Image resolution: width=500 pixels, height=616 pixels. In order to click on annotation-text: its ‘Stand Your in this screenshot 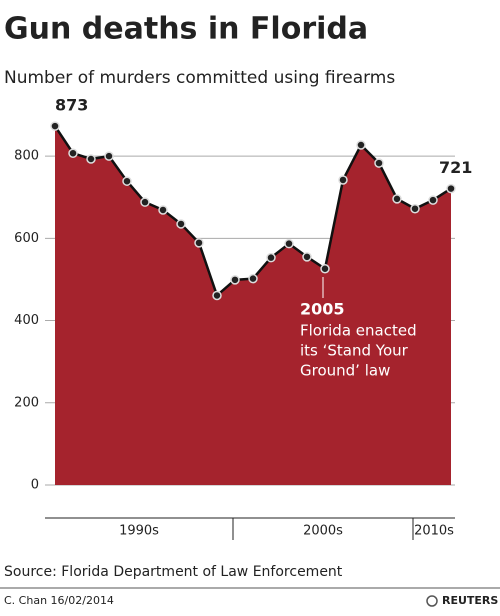, I will do `click(354, 351)`.